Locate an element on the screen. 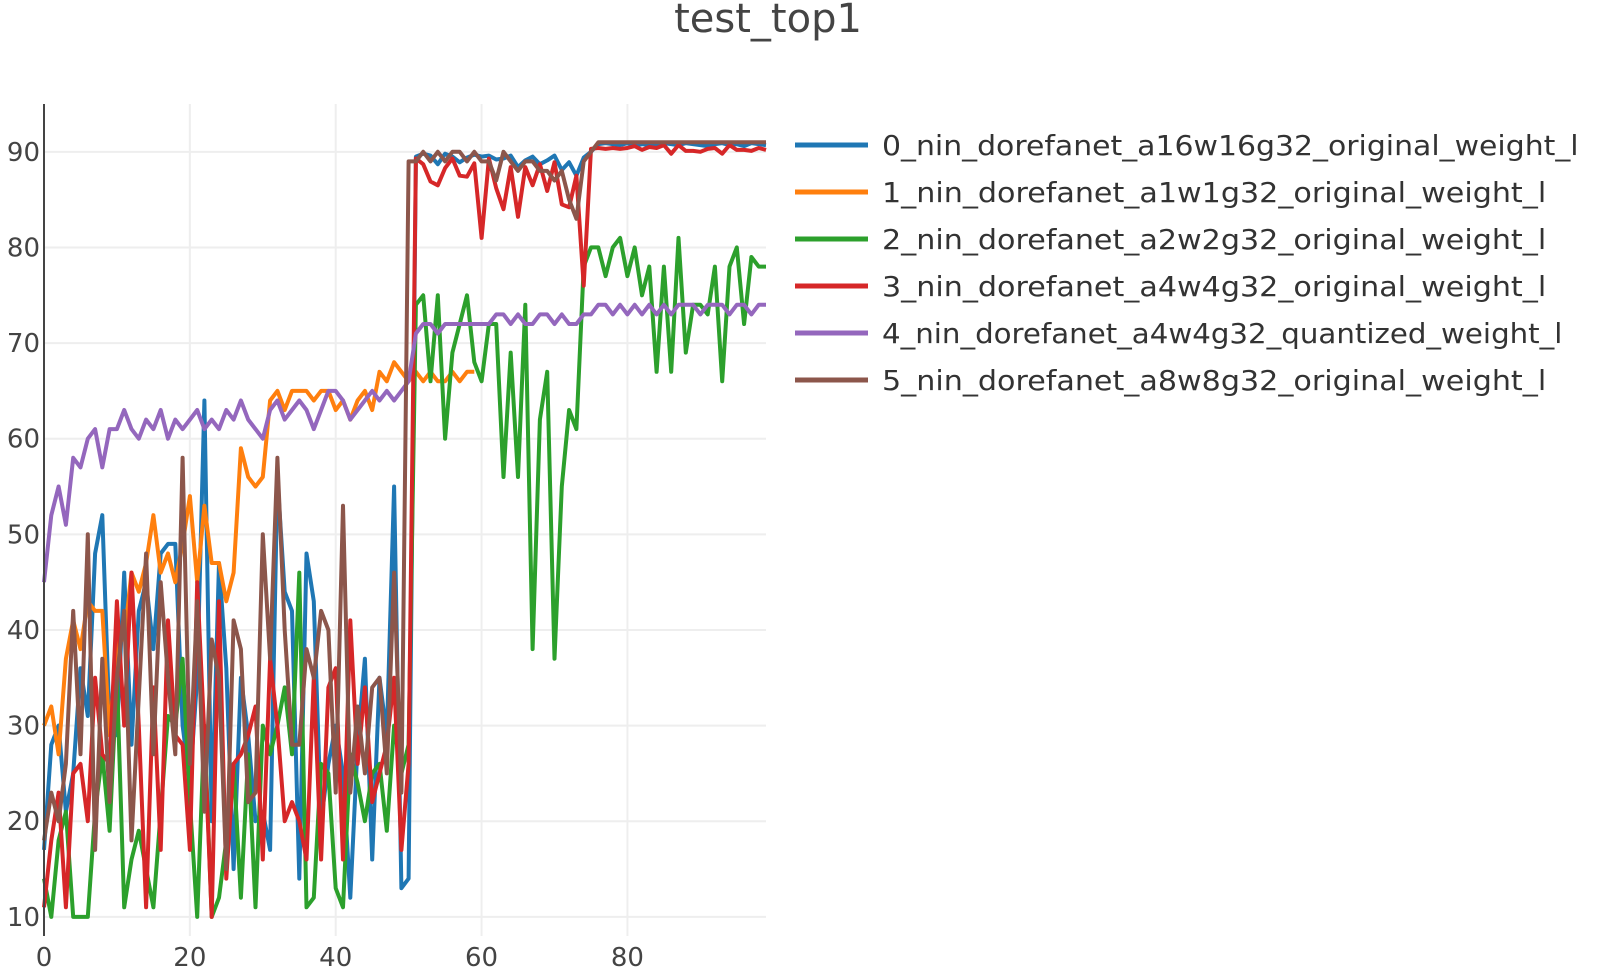  x-tick-label: 60 is located at coordinates (481, 956).